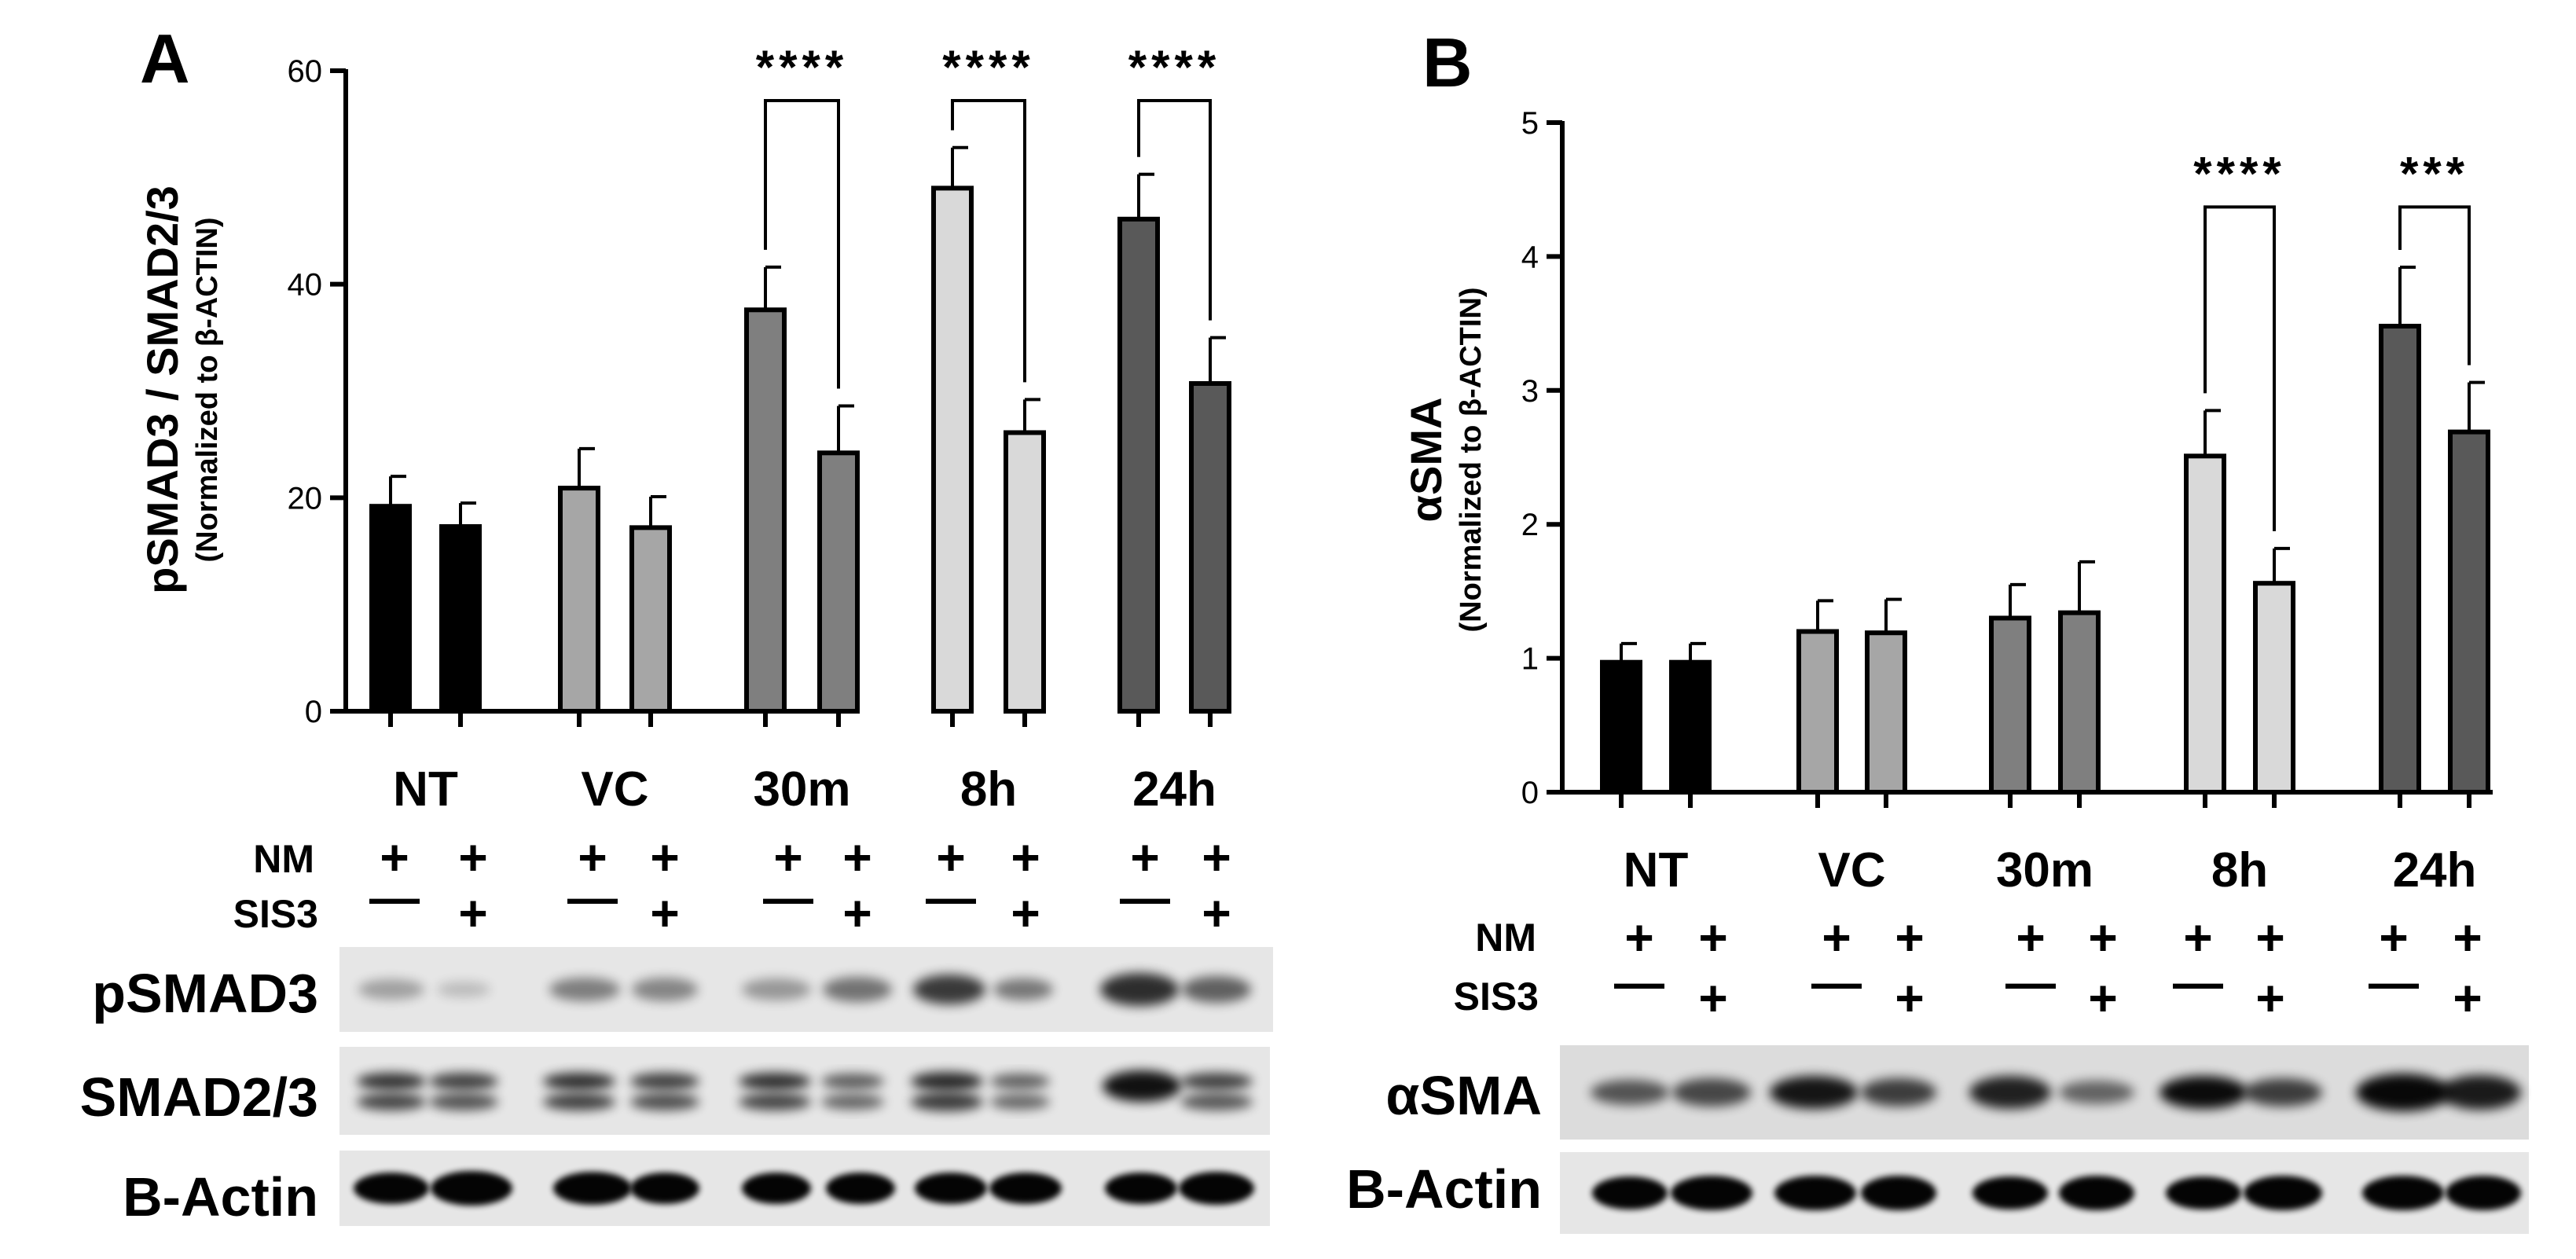 Image resolution: width=2576 pixels, height=1259 pixels. I want to click on y-tick-label: 0, so click(1530, 793).